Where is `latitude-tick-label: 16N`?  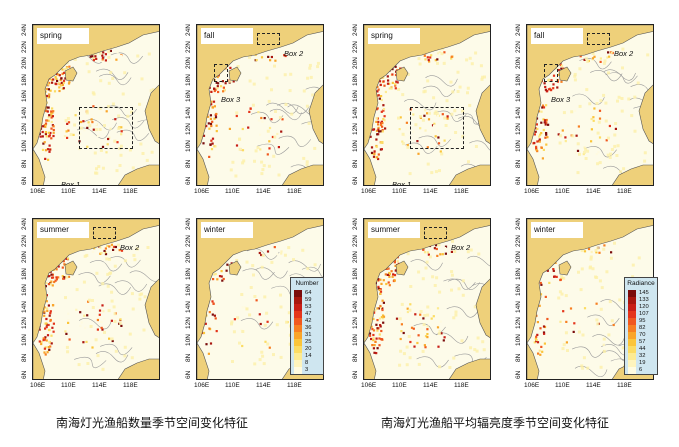 latitude-tick-label: 16N is located at coordinates (355, 290).